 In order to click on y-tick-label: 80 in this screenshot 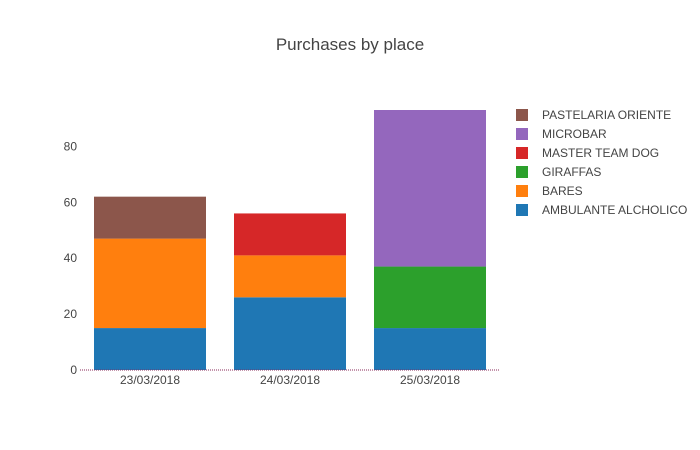, I will do `click(71, 146)`.